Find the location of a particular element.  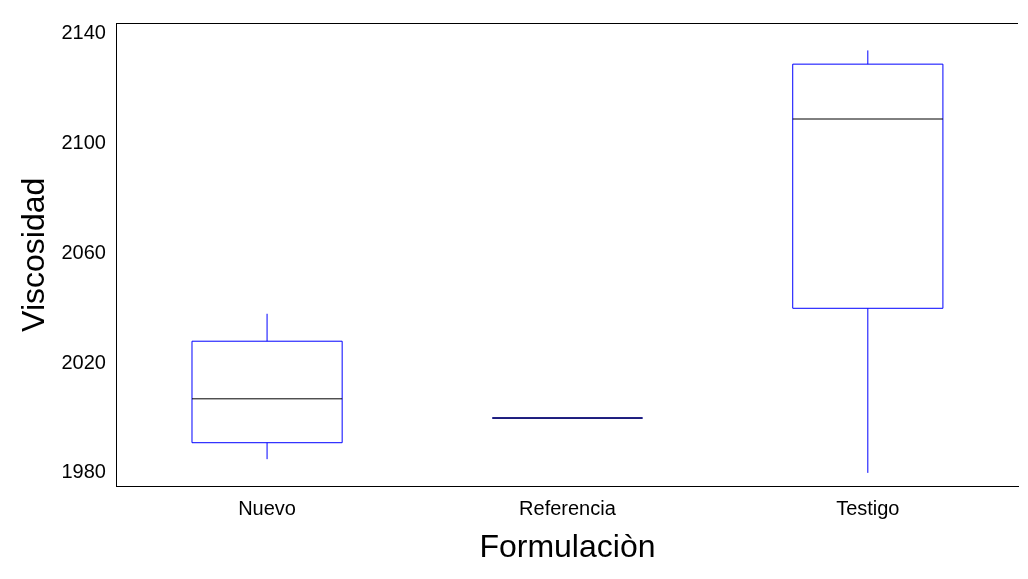

y-tick-label: 2140 is located at coordinates (83, 32).